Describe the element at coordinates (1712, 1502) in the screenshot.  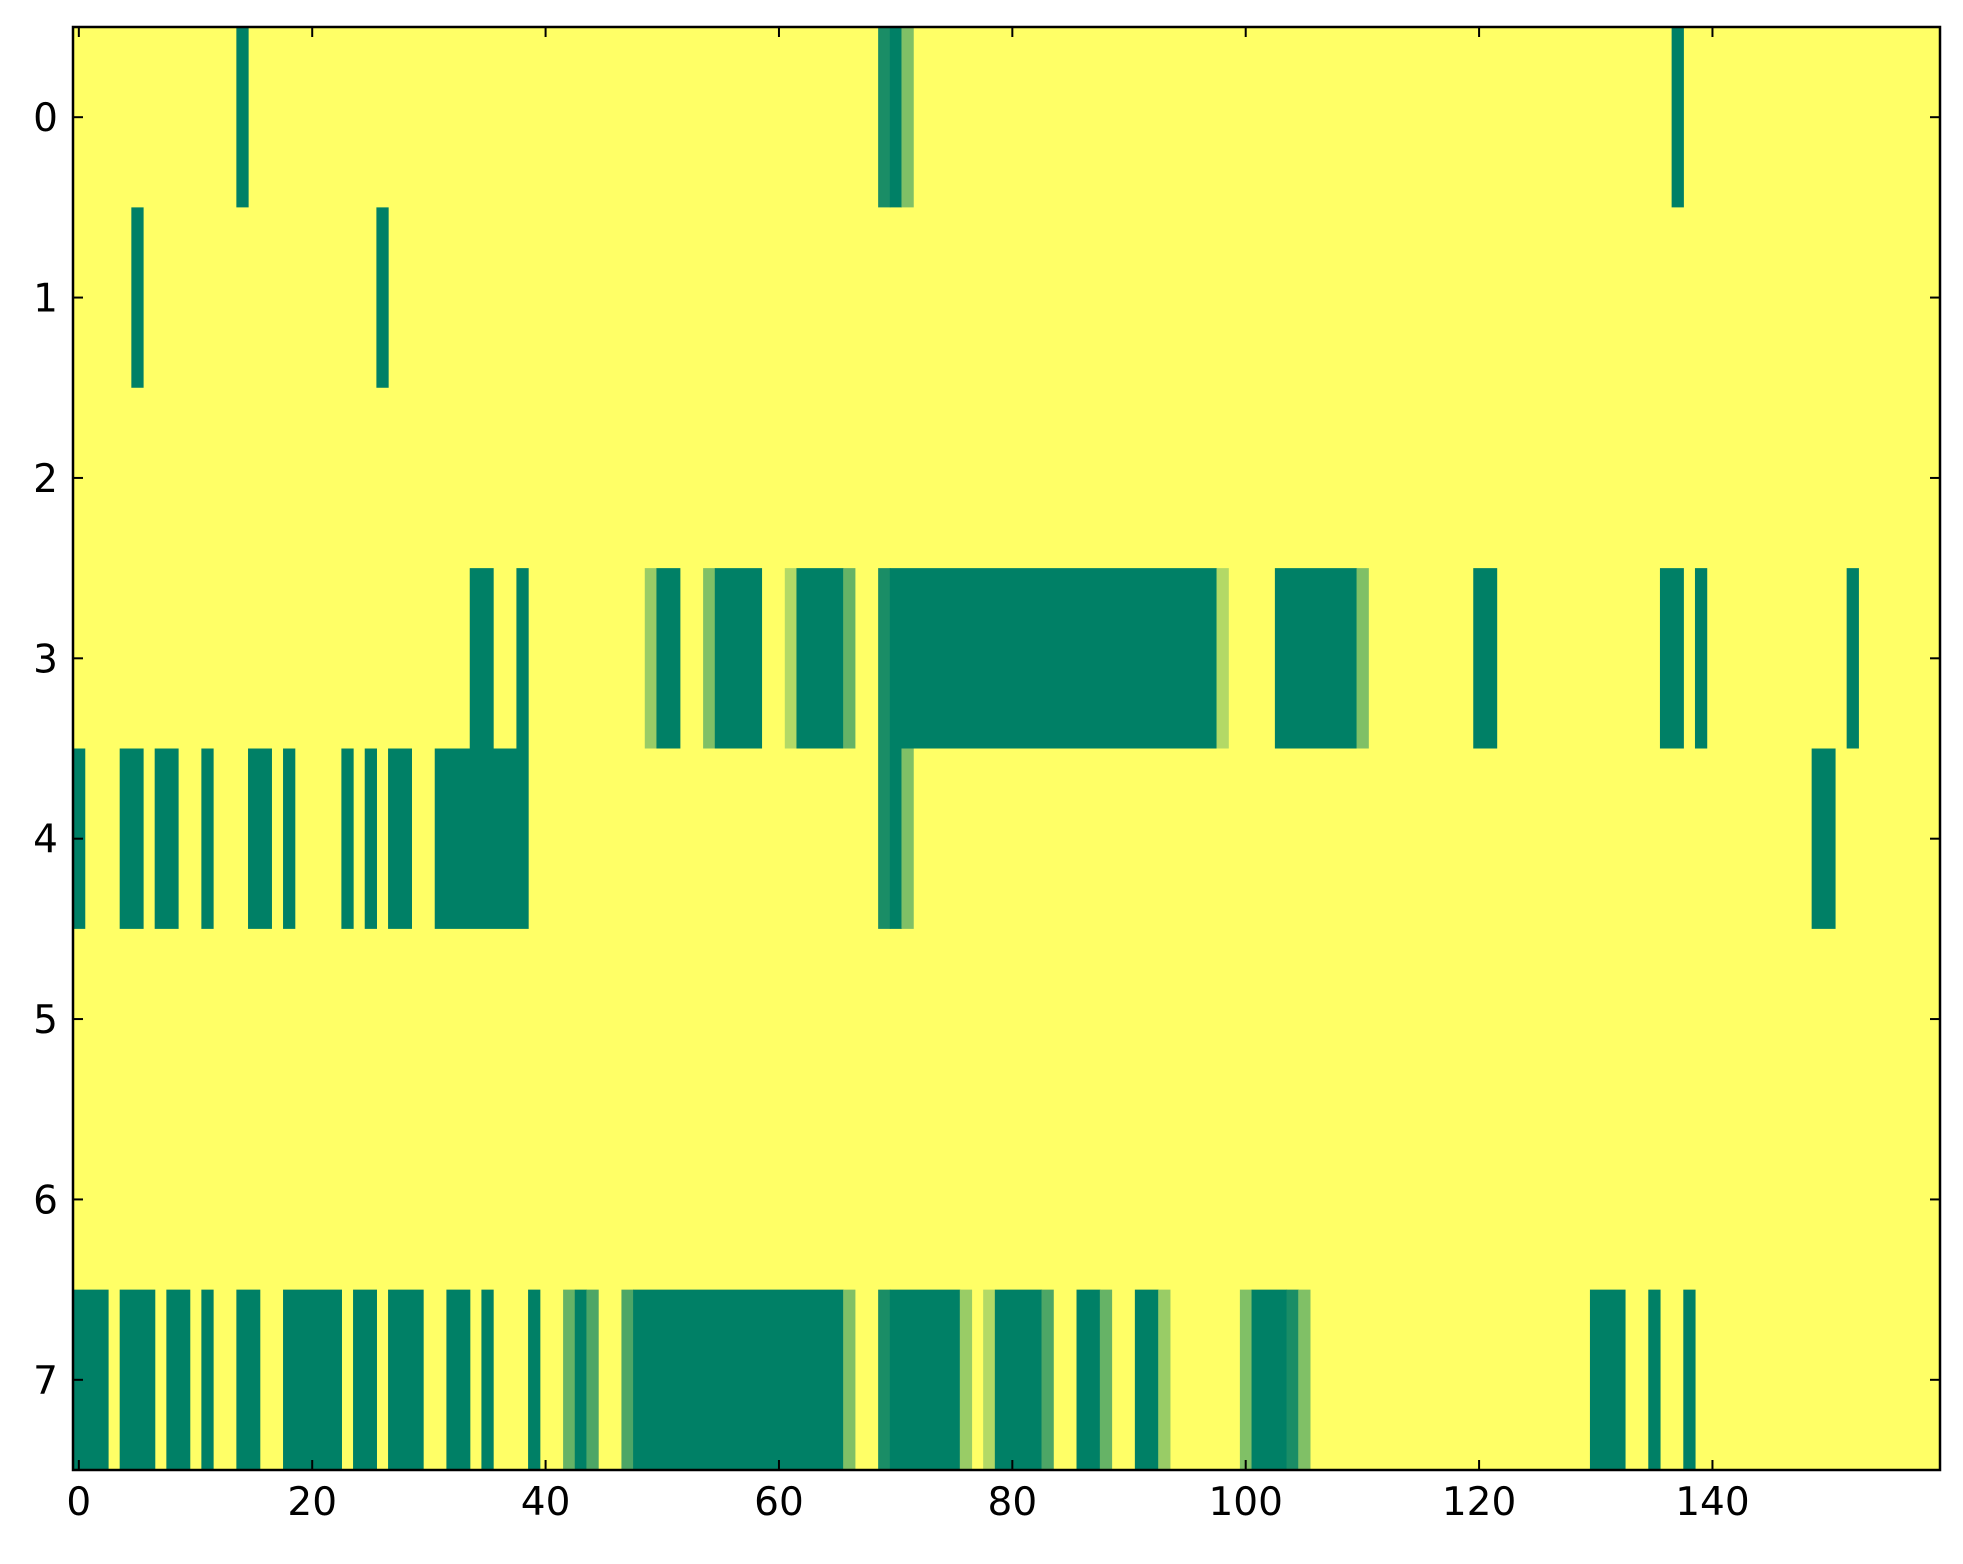
I see `x-tick-label: 140` at that location.